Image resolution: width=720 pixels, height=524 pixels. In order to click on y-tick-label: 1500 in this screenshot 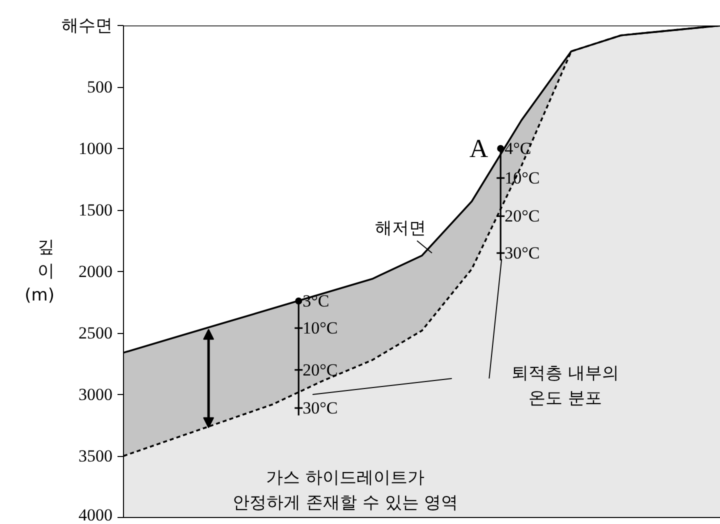, I will do `click(95, 210)`.